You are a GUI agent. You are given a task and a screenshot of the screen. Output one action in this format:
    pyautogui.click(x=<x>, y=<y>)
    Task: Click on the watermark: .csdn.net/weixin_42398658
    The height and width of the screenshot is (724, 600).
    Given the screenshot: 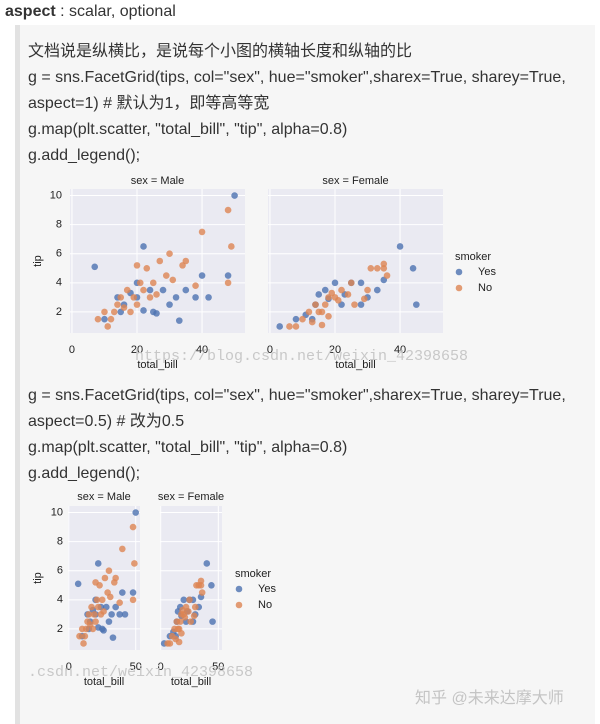 What is the action you would take?
    pyautogui.click(x=140, y=672)
    